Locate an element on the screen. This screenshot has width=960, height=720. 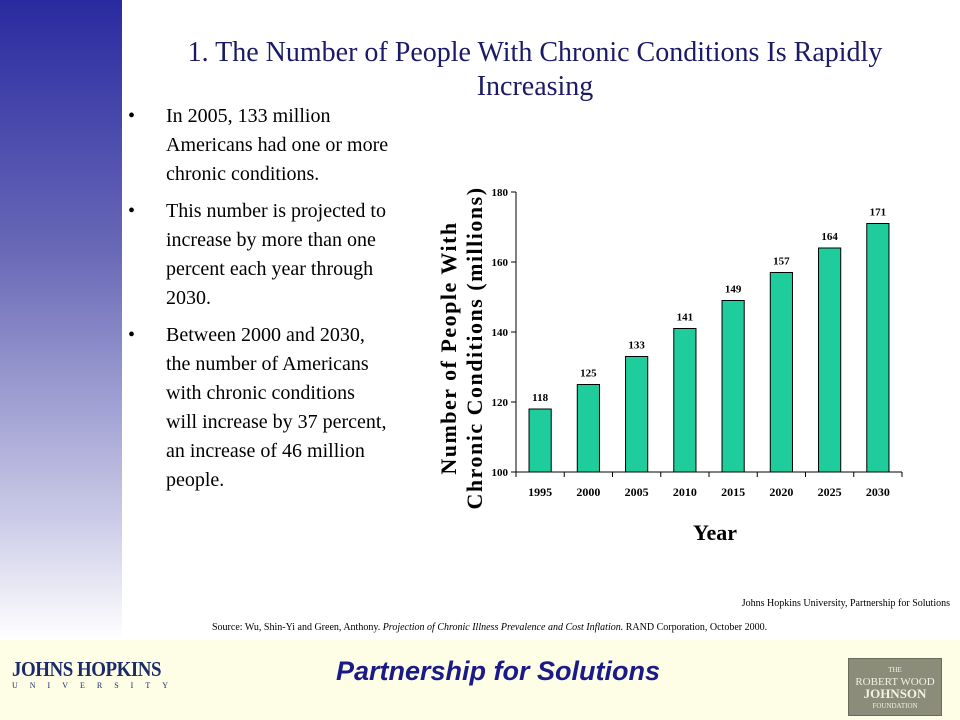
data-label: 171 is located at coordinates (878, 213).